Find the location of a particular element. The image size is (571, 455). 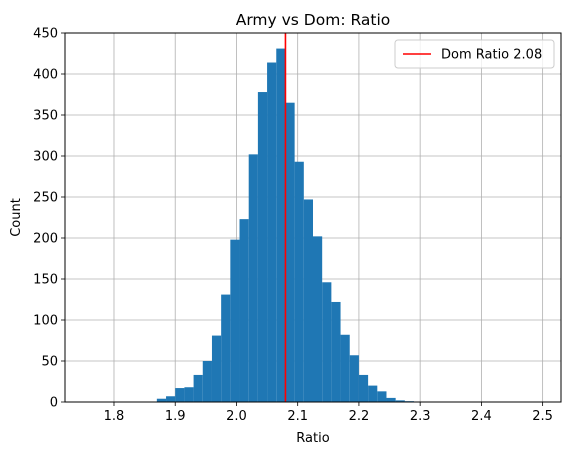

x-axis-ticks: 1.8 1.9 2.0 2.1 2.2 2.3 2.4 2.5 is located at coordinates (328, 413).